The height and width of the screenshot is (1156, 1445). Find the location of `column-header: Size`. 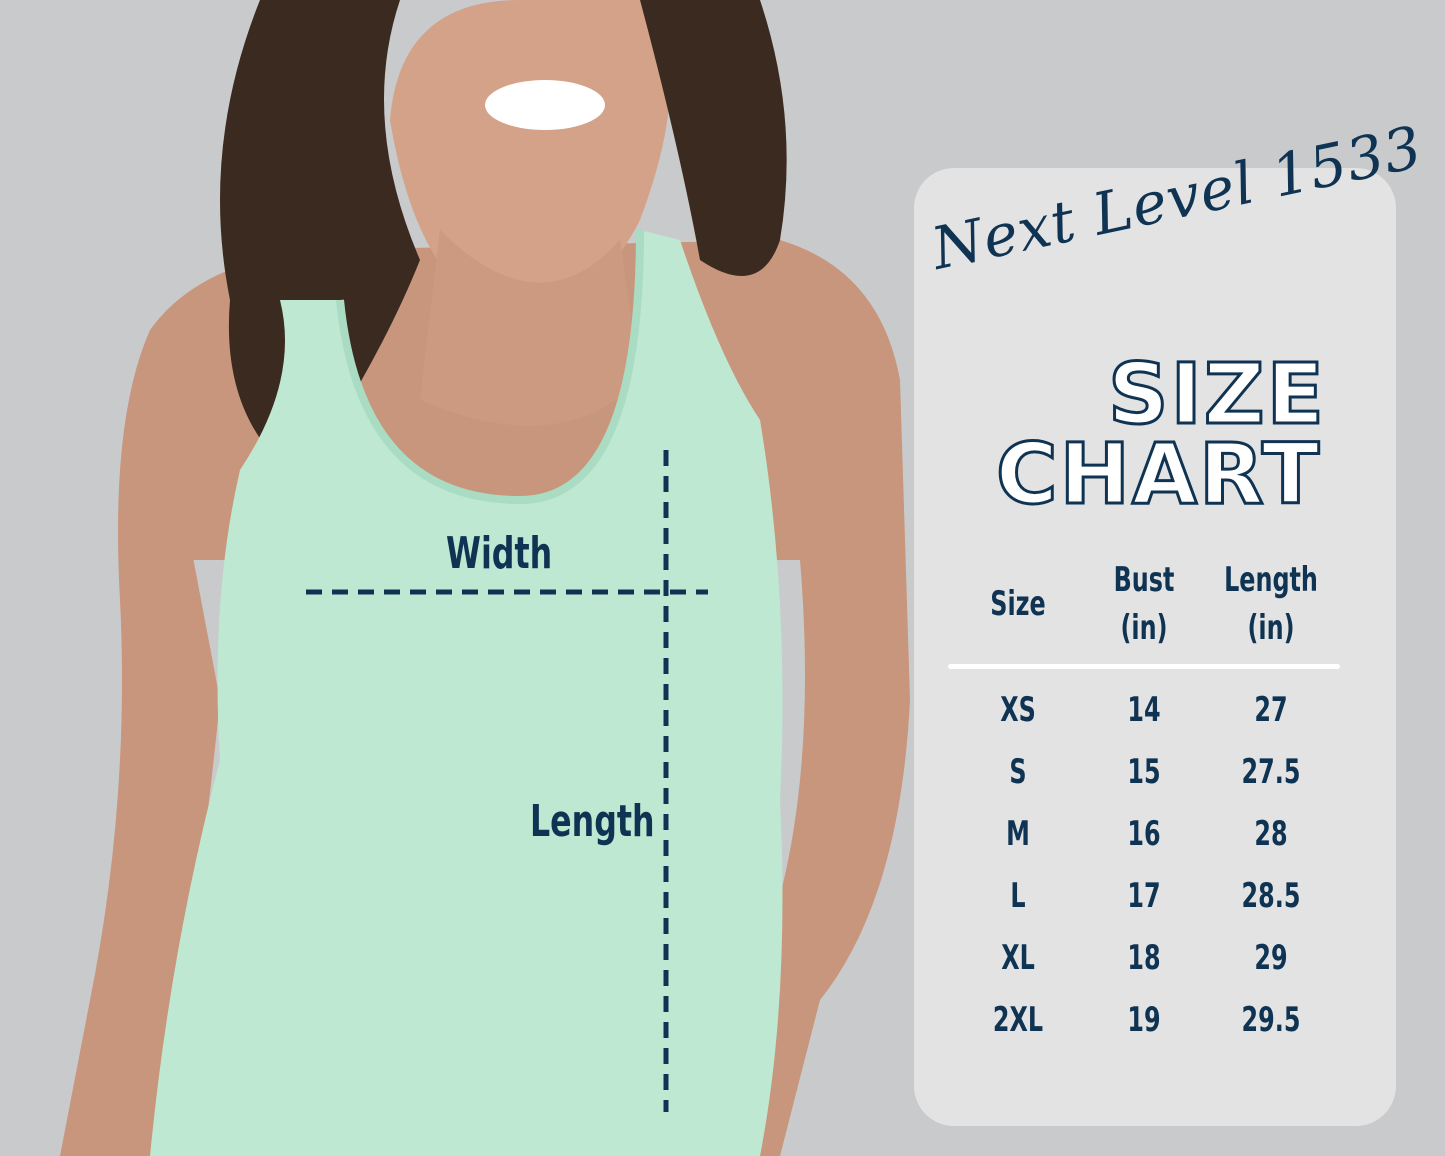

column-header: Size is located at coordinates (1018, 604).